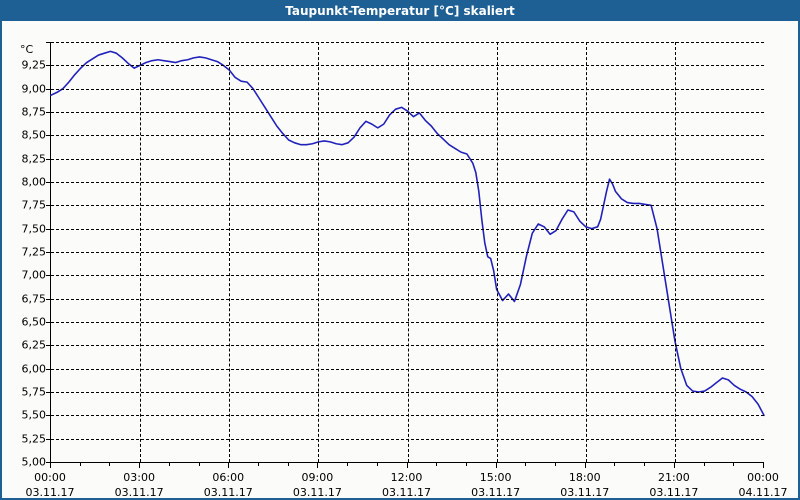  What do you see at coordinates (34, 462) in the screenshot?
I see `y-tick-label: 5,00` at bounding box center [34, 462].